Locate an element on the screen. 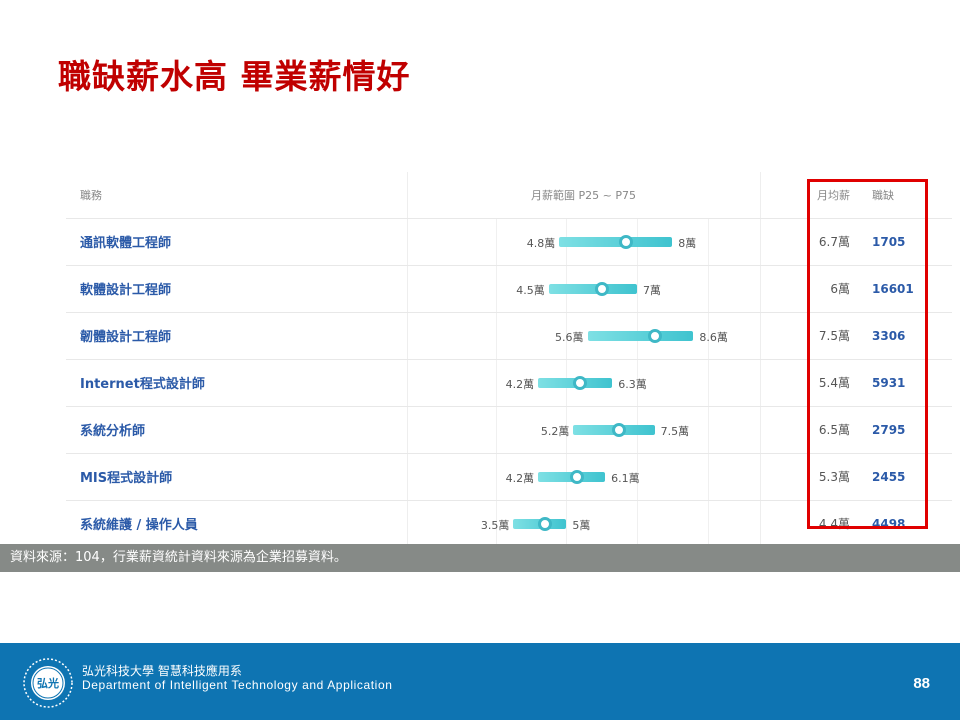 This screenshot has width=960, height=720. table-row: 系統分析師 5.2萬 7.5萬 6.5萬 2795 is located at coordinates (509, 430).